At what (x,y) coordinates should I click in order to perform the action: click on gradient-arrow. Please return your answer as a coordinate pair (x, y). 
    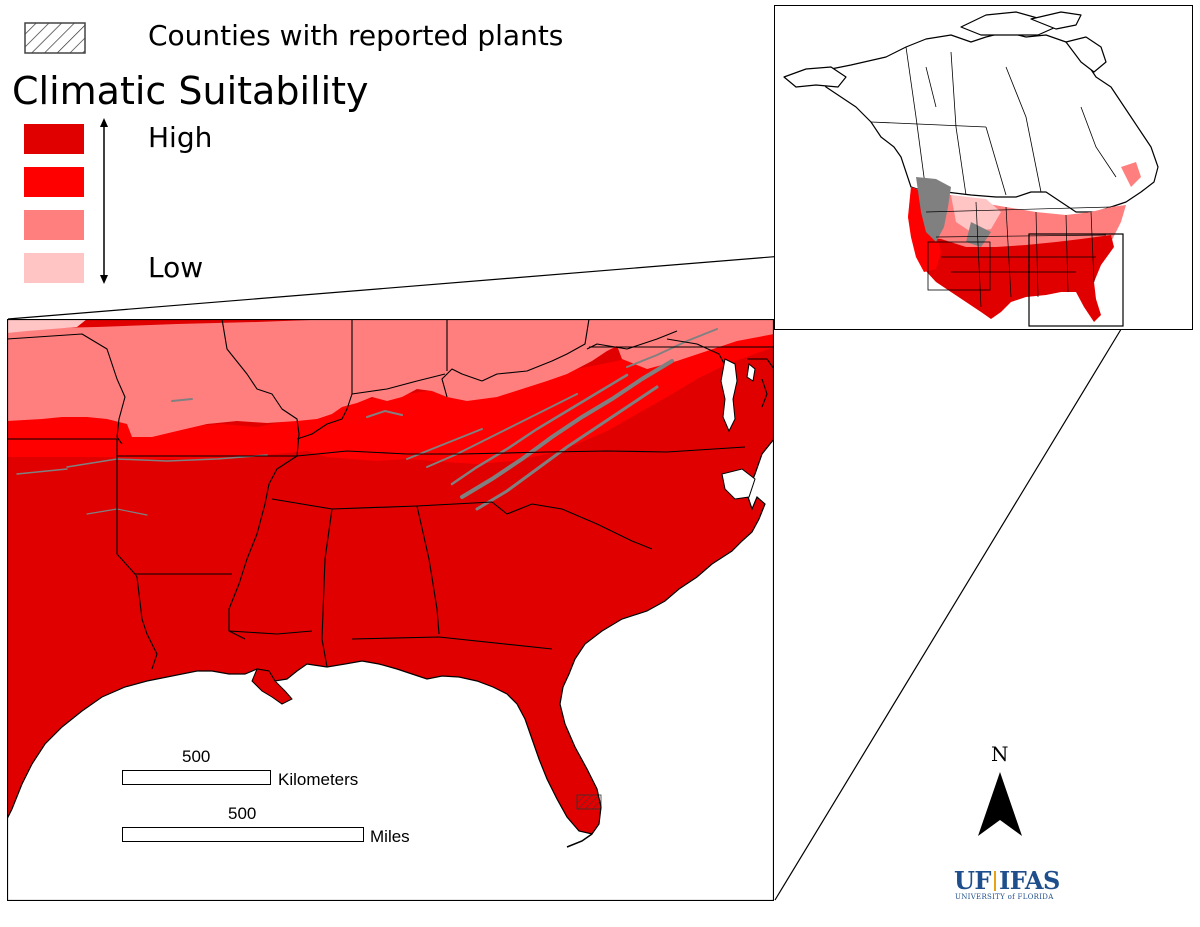
    Looking at the image, I should click on (104, 201).